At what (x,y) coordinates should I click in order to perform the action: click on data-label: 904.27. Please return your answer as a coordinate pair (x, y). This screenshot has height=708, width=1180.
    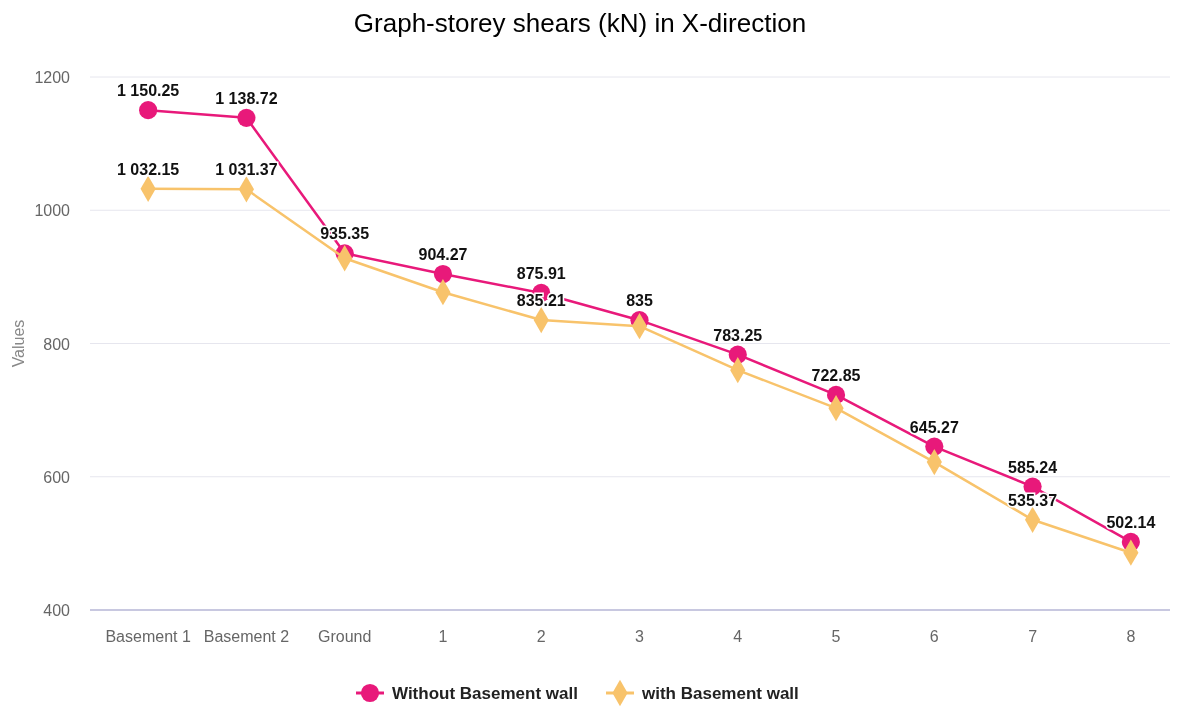
    Looking at the image, I should click on (443, 255).